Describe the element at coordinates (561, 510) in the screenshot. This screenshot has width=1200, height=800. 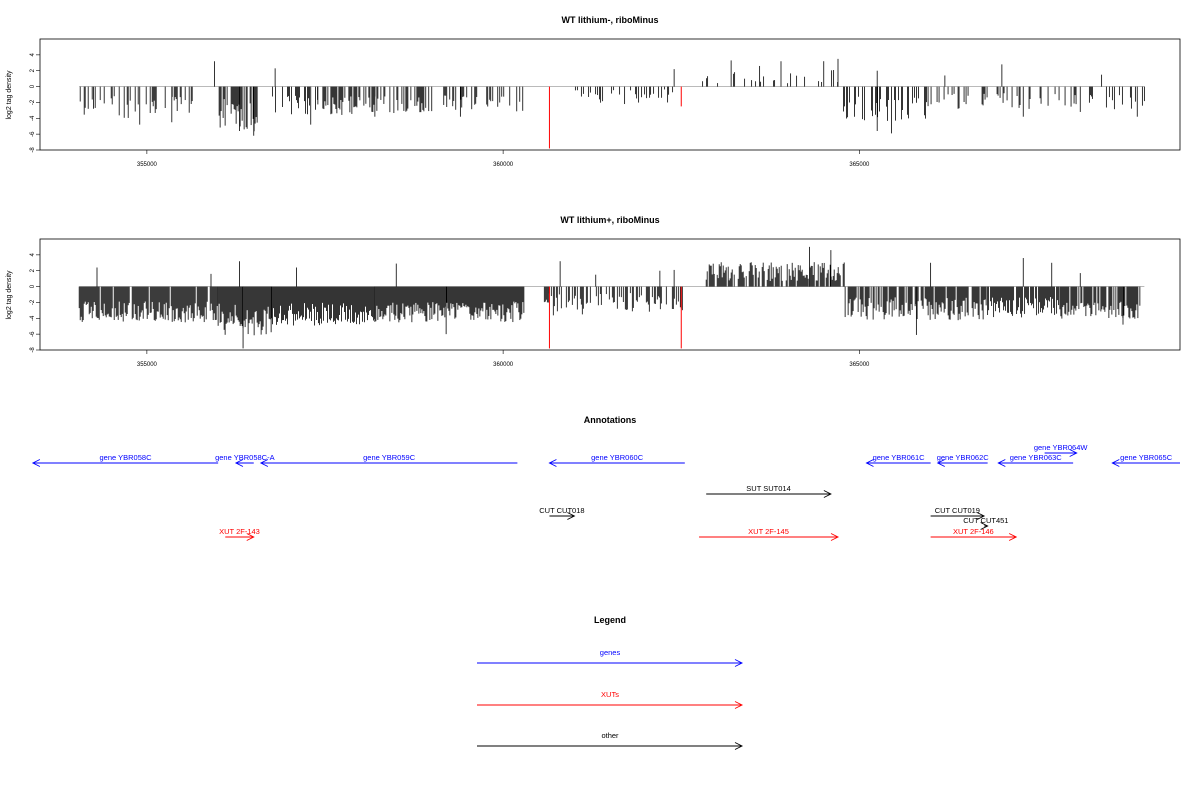
I see `annotation-label: CUT CUT018` at that location.